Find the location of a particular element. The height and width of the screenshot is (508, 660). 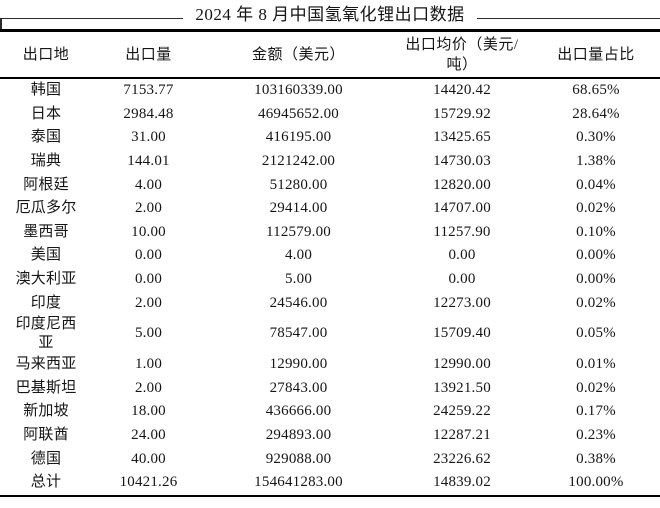

column-header-amount-usd: 金额（美元） is located at coordinates (298, 54).